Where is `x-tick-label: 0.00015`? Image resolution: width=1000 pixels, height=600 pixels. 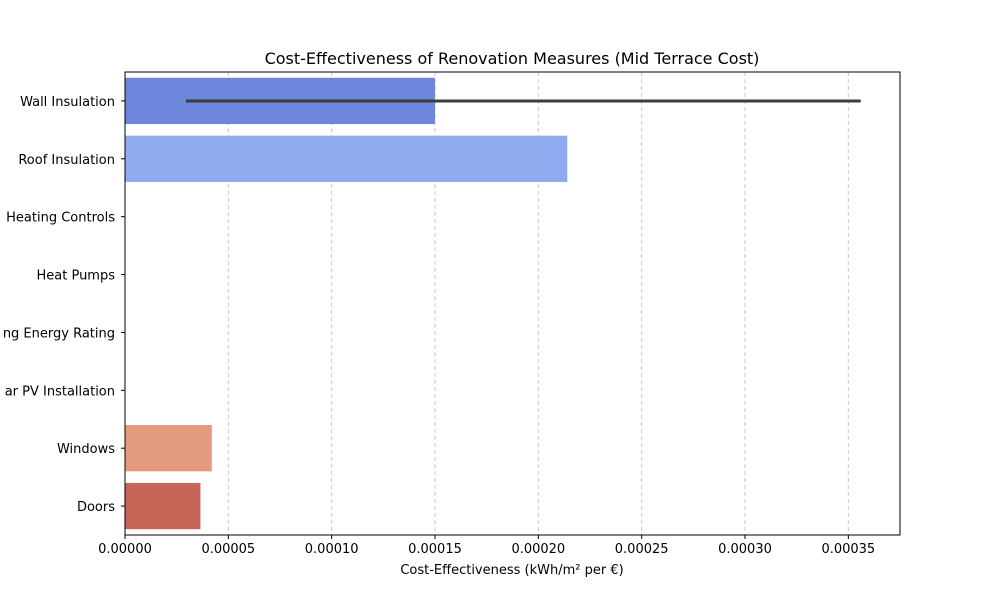 x-tick-label: 0.00015 is located at coordinates (435, 549).